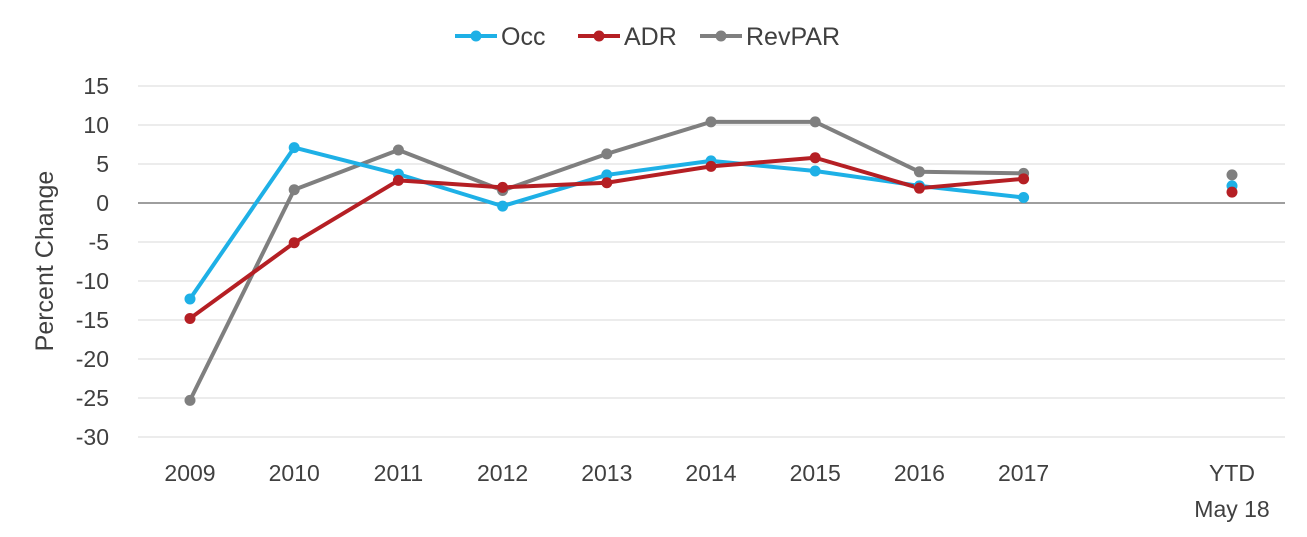 This screenshot has width=1307, height=537. What do you see at coordinates (502, 473) in the screenshot?
I see `x-tick-label: 2012` at bounding box center [502, 473].